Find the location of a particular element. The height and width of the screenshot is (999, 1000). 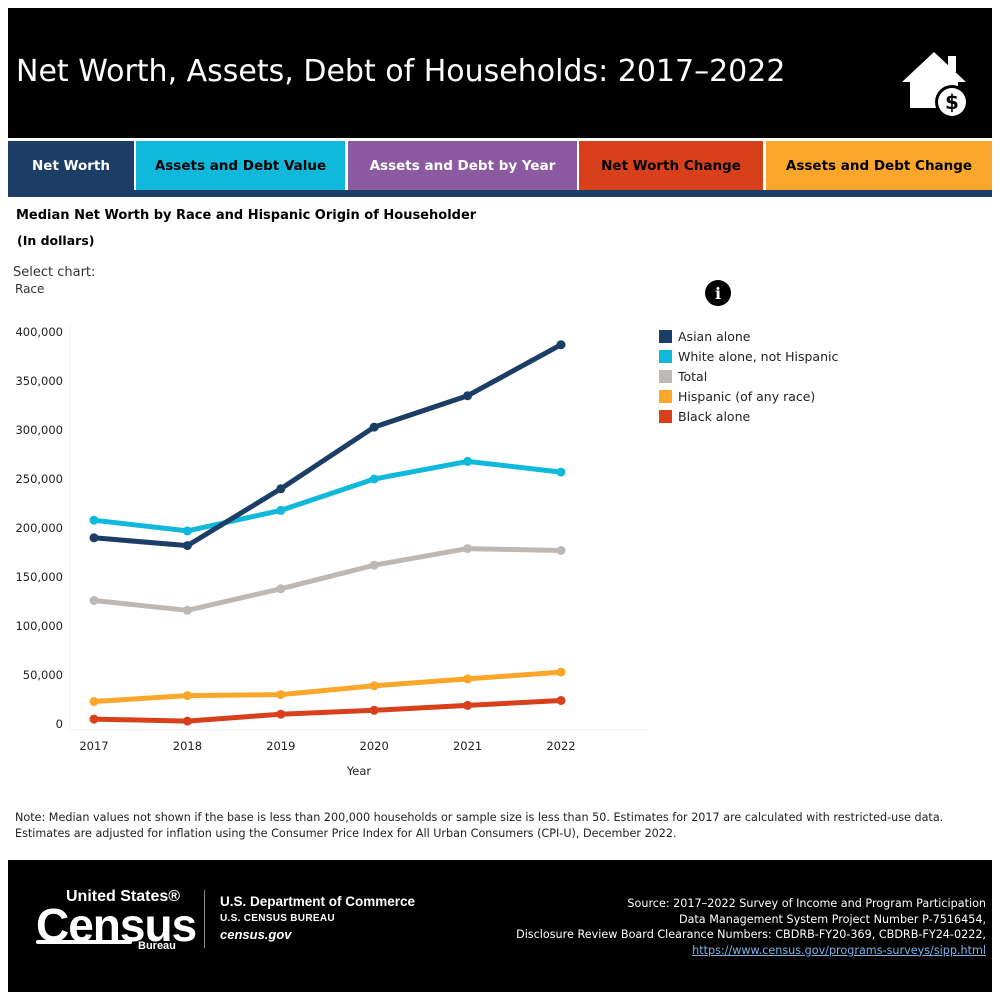

y-tick-label: 150,000 is located at coordinates (39, 577).